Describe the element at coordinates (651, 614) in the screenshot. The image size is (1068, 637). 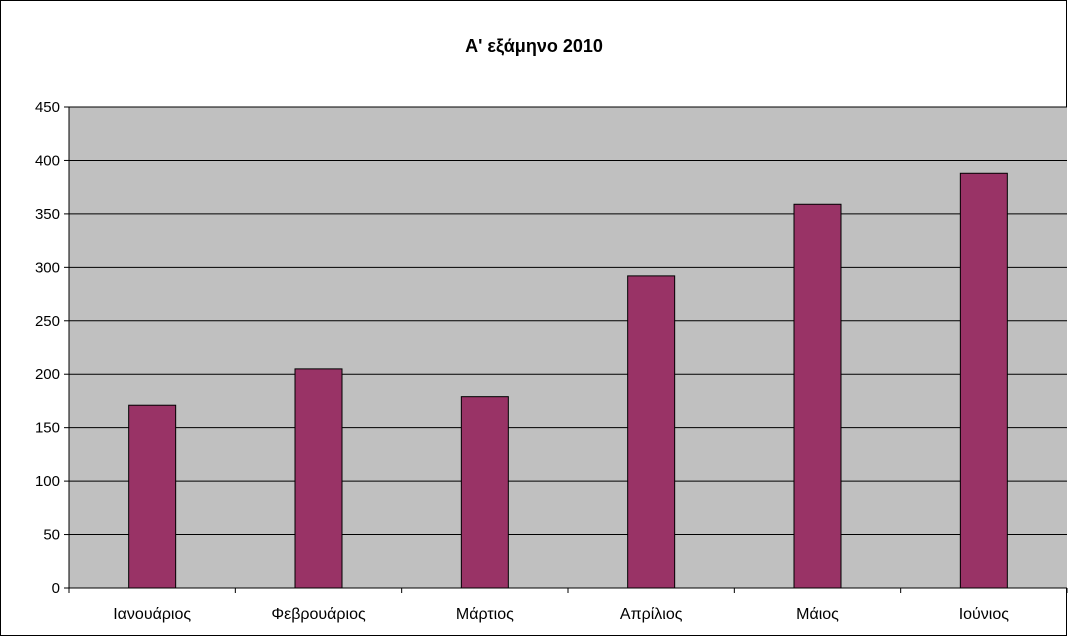
I see `x-tick-label: Απρίλιος` at that location.